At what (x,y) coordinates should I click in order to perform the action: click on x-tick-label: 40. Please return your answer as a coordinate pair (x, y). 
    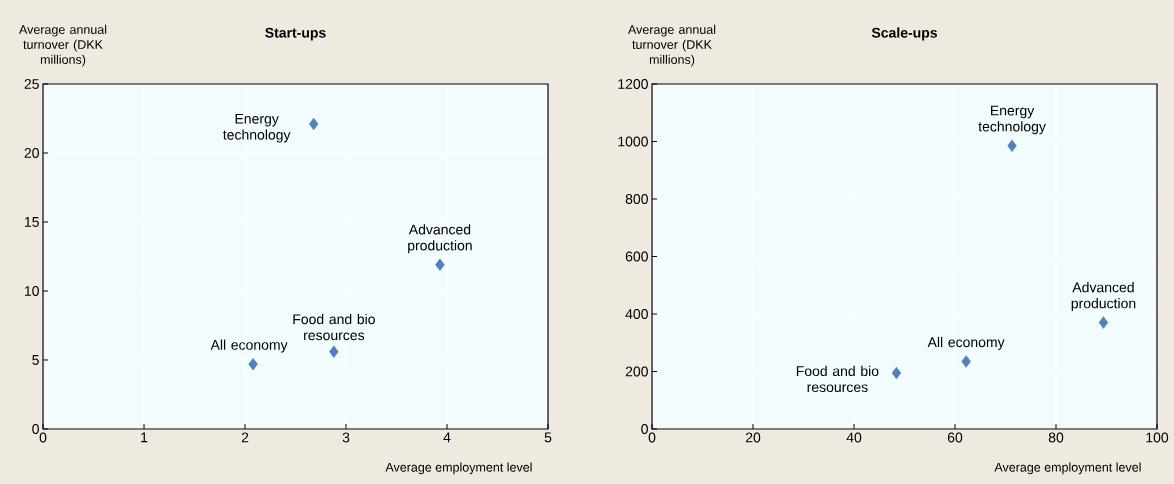
    Looking at the image, I should click on (854, 437).